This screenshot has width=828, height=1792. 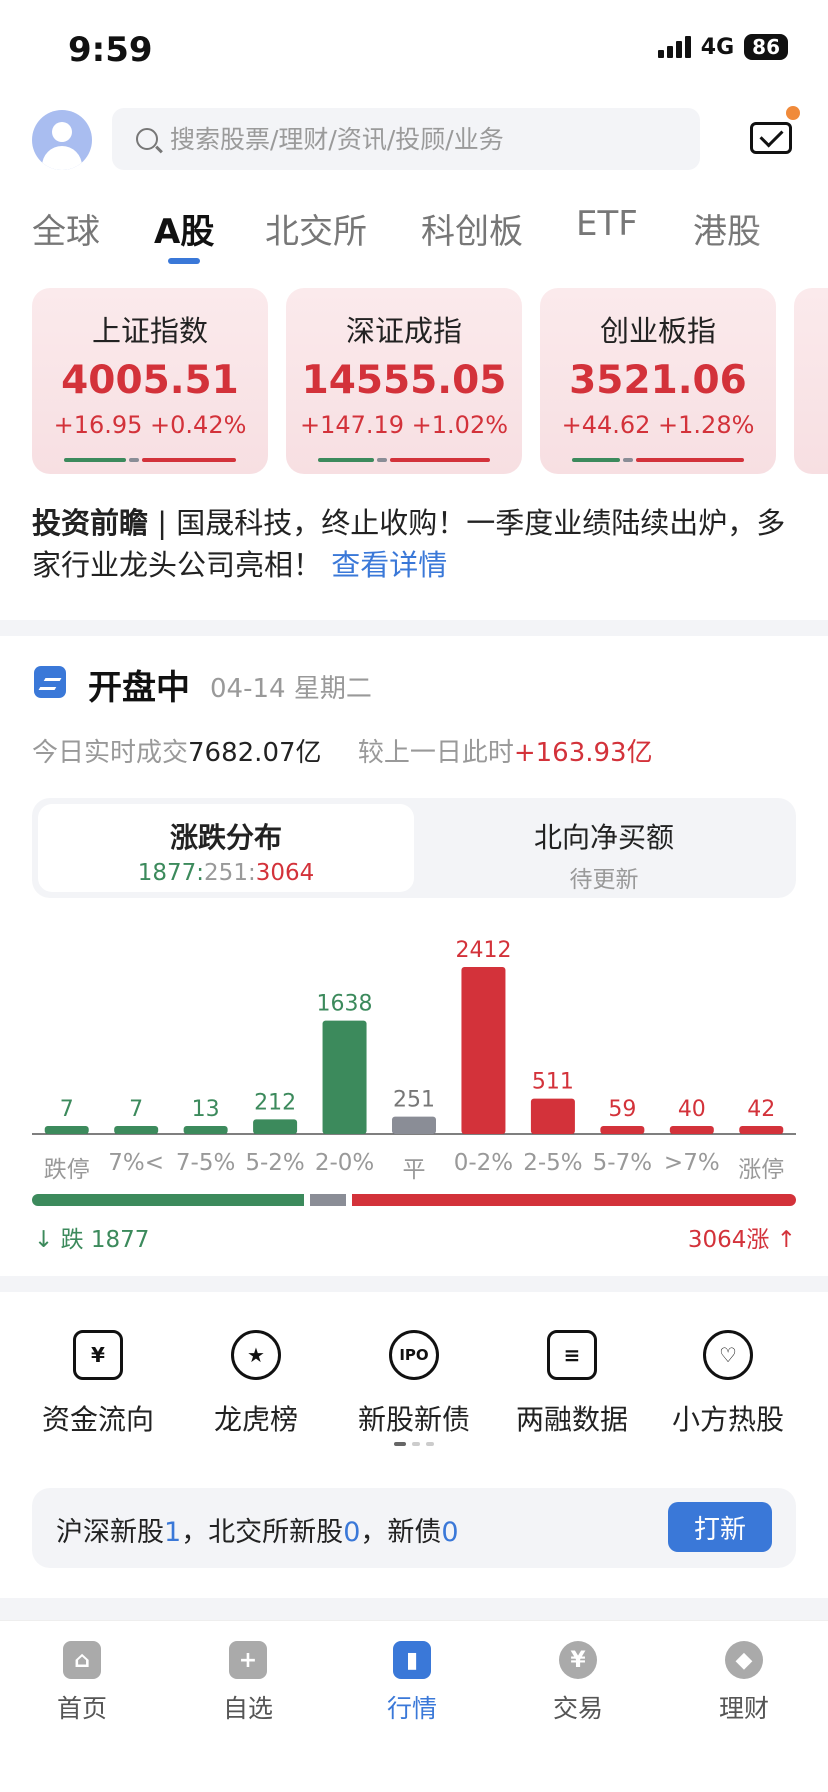 I want to click on tab-northbound: 北向净买额 待更新, so click(x=603, y=857).